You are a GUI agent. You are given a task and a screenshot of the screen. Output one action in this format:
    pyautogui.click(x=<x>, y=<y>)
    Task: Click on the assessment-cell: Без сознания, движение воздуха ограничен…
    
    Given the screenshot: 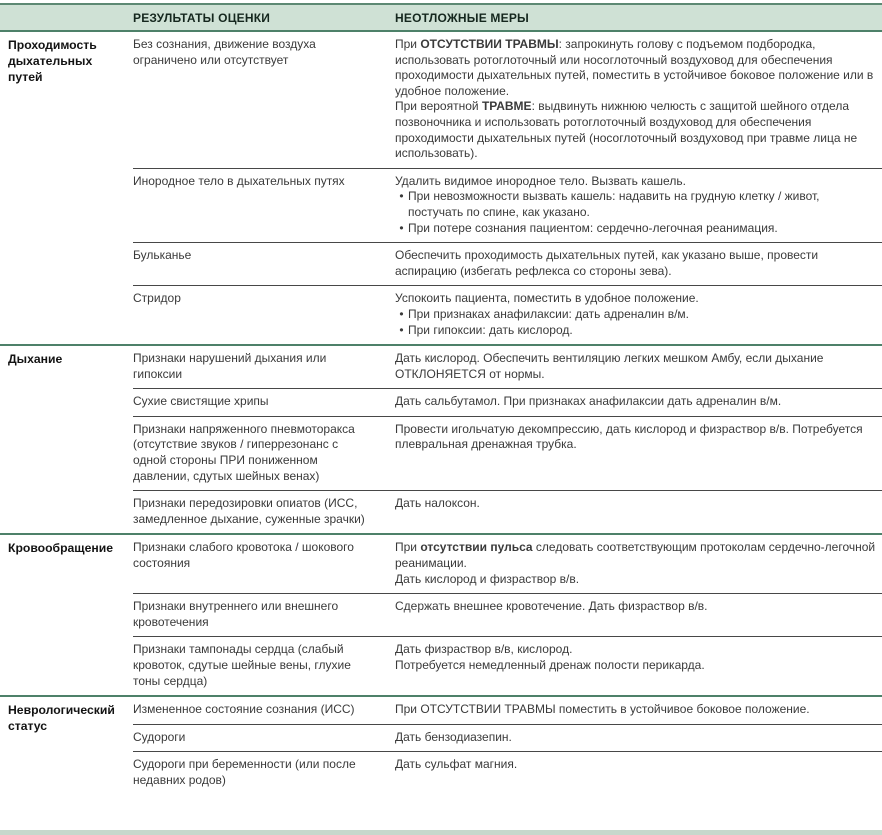 What is the action you would take?
    pyautogui.click(x=224, y=52)
    